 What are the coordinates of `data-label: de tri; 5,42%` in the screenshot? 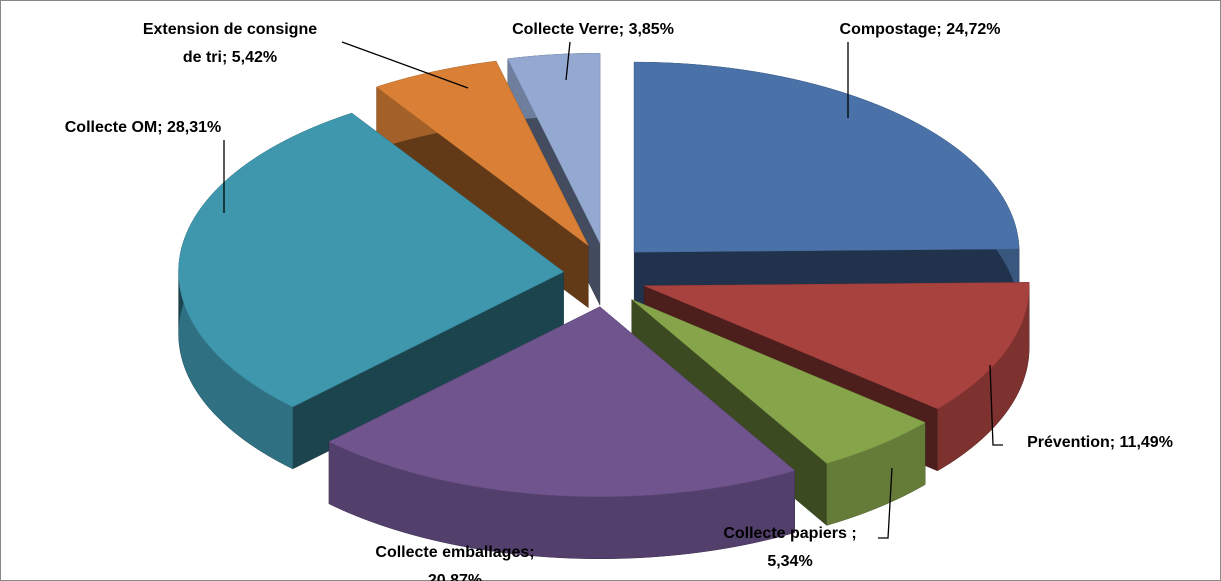 It's located at (230, 57).